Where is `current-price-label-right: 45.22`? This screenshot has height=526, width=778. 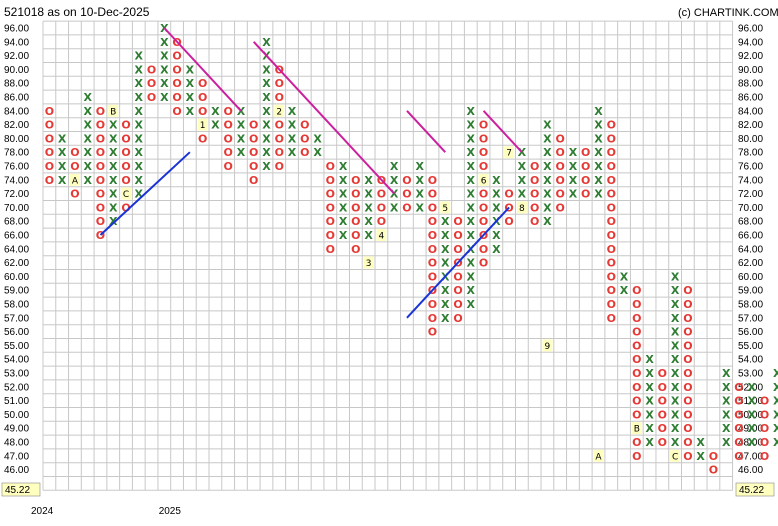
current-price-label-right: 45.22 is located at coordinates (751, 490).